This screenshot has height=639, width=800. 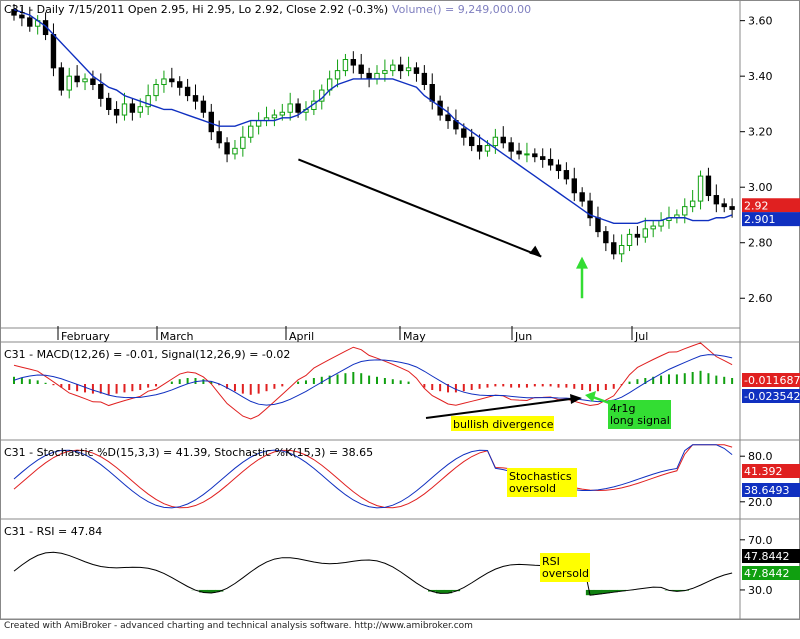 I want to click on price-tick-label: 2.60, so click(x=760, y=298).